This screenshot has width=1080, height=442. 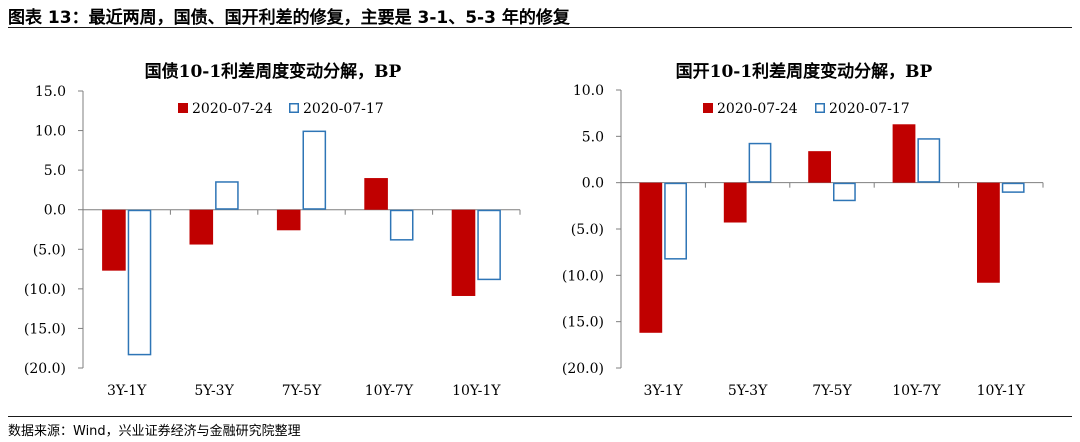 What do you see at coordinates (154, 431) in the screenshot?
I see `source-note: 数据来源：Wind，兴业证券经济与金融研究院整理` at bounding box center [154, 431].